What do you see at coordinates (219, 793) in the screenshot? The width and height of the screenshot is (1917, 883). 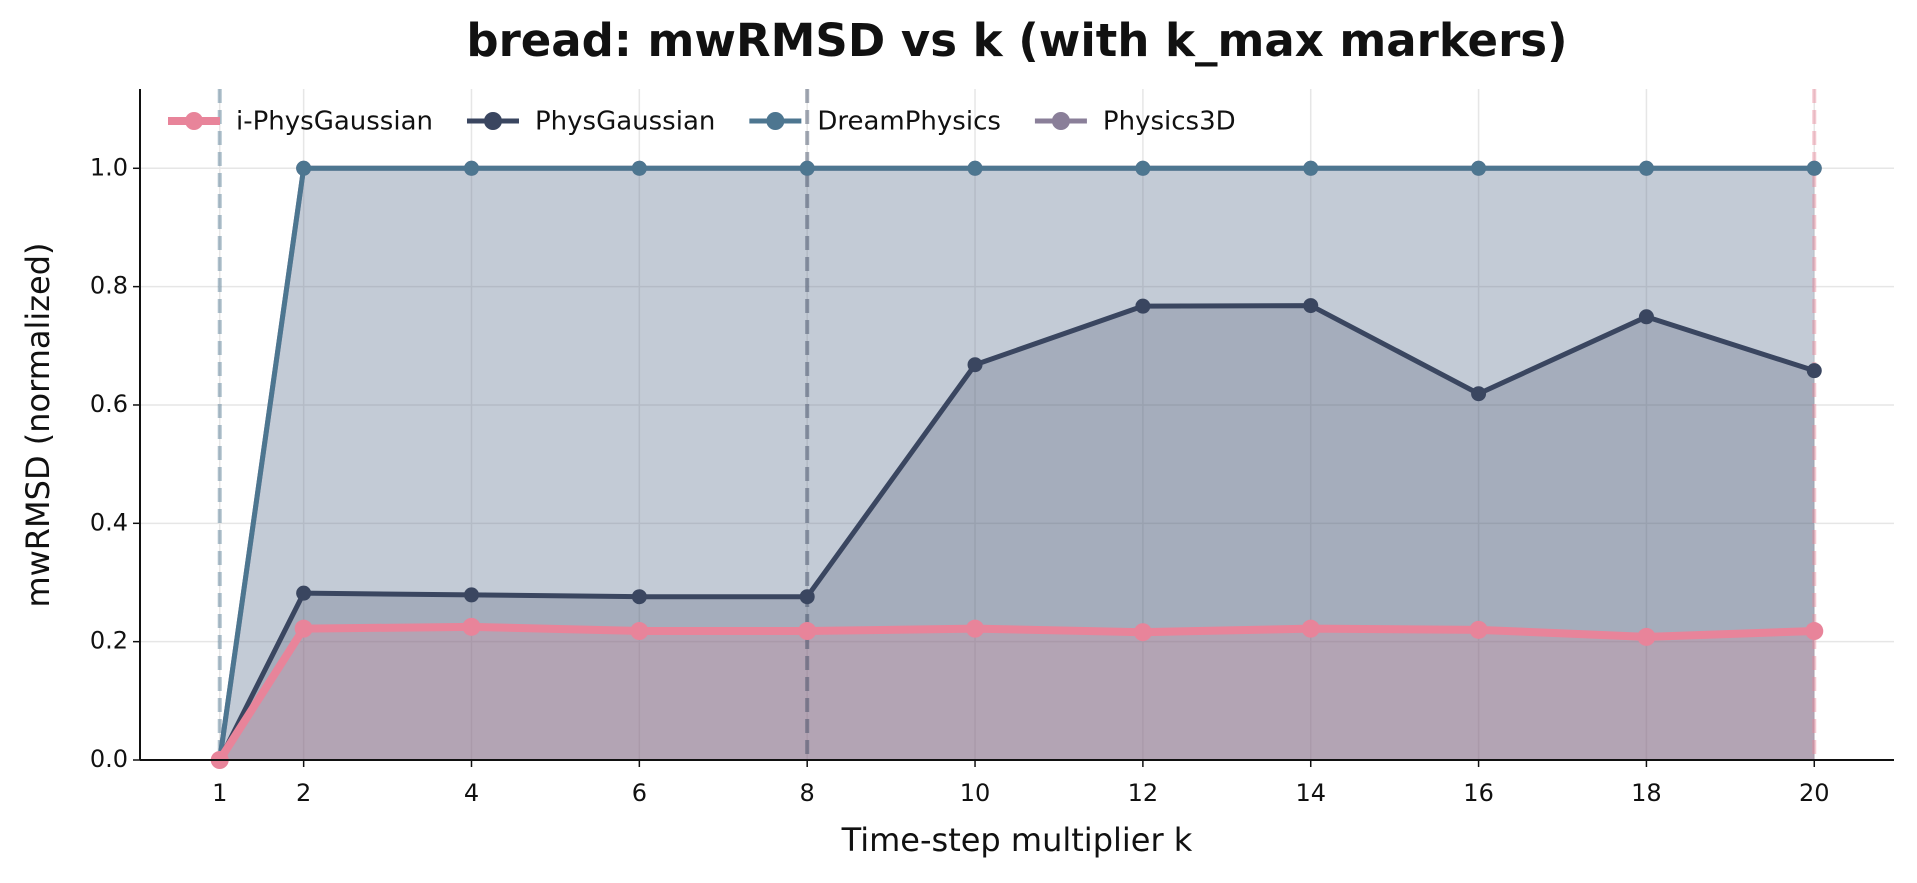 I see `x-tick-label: 1` at bounding box center [219, 793].